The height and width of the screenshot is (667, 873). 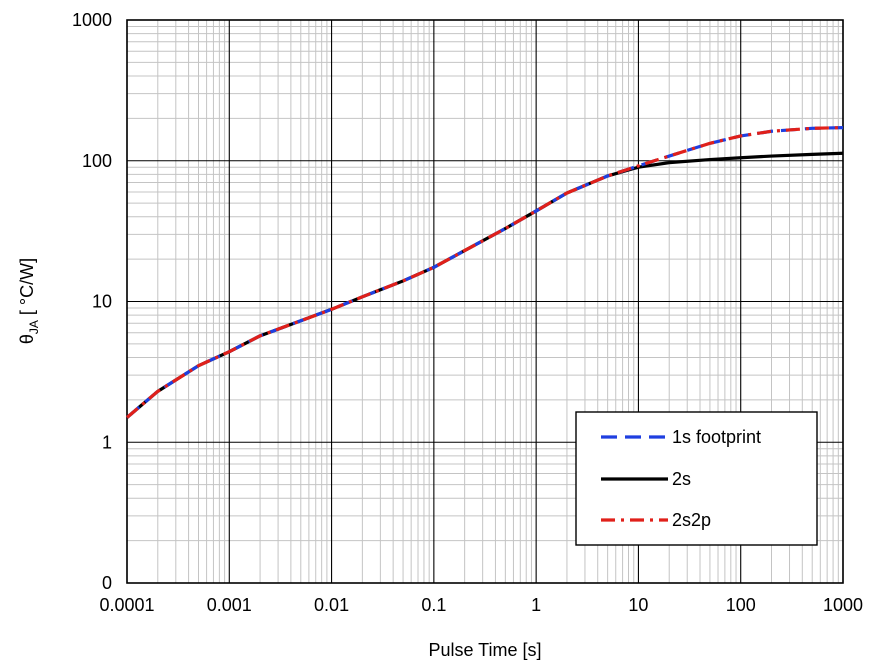 I want to click on legend-label-1s-footprint: 1s footprint, so click(x=716, y=437).